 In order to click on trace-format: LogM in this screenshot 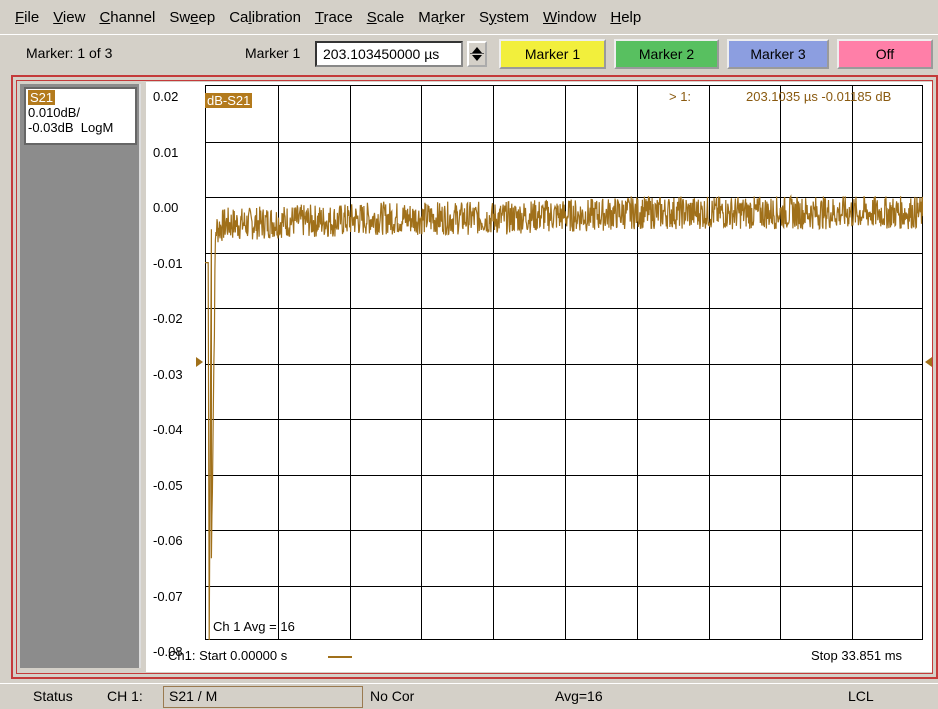, I will do `click(97, 127)`.